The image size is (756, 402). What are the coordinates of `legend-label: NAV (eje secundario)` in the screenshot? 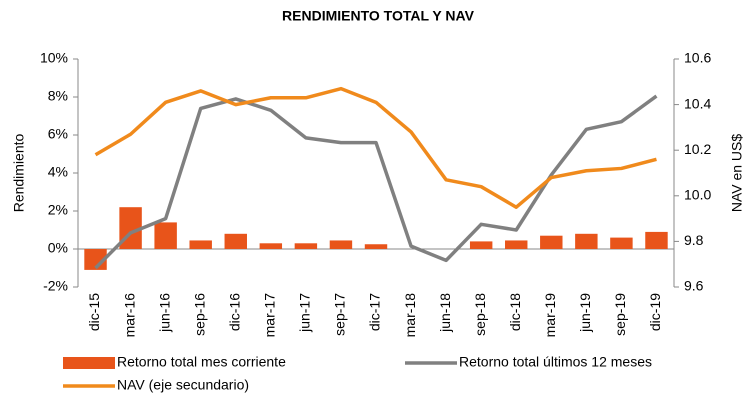 It's located at (183, 385).